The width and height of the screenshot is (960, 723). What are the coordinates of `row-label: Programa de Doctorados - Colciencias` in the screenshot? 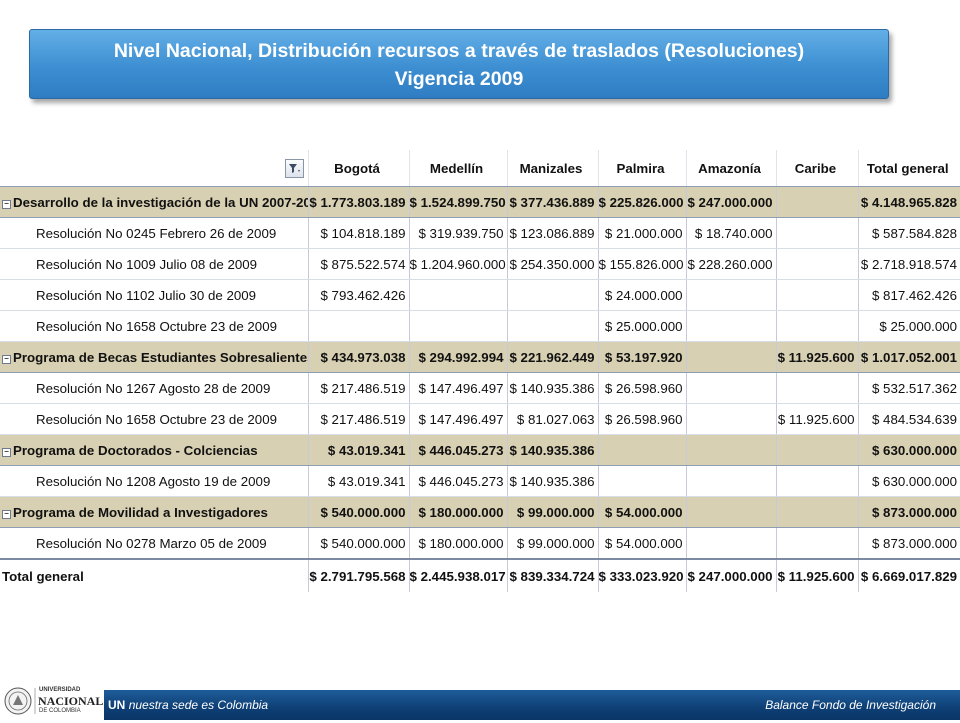 It's located at (135, 450).